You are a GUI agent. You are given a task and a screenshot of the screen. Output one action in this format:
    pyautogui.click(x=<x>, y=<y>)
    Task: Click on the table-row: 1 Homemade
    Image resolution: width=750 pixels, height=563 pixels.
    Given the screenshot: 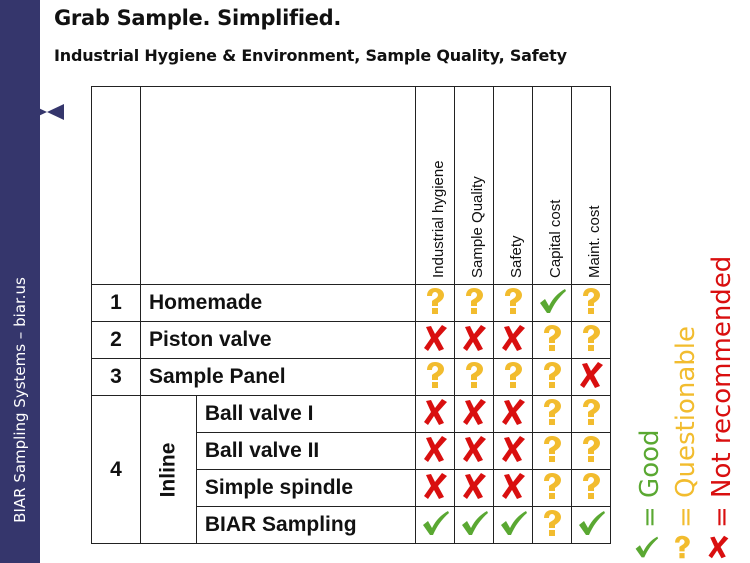 What is the action you would take?
    pyautogui.click(x=351, y=303)
    